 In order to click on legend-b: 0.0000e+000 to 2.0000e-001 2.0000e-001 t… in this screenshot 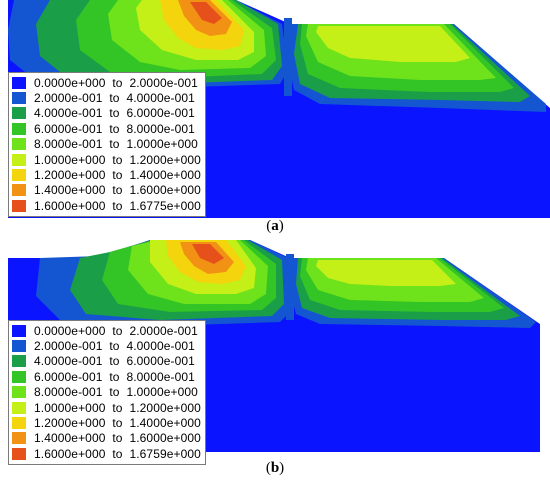, I will do `click(107, 392)`.